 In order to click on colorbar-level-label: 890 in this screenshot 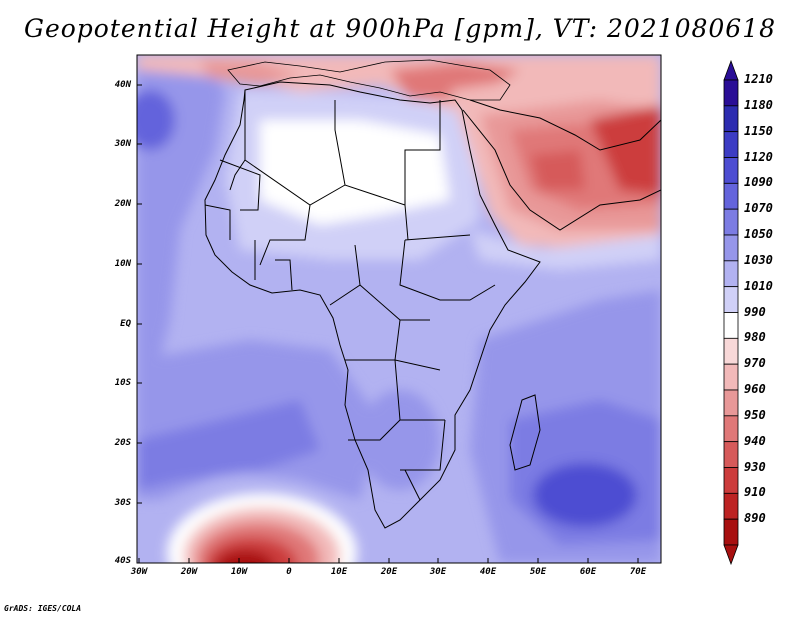, I will do `click(755, 518)`.